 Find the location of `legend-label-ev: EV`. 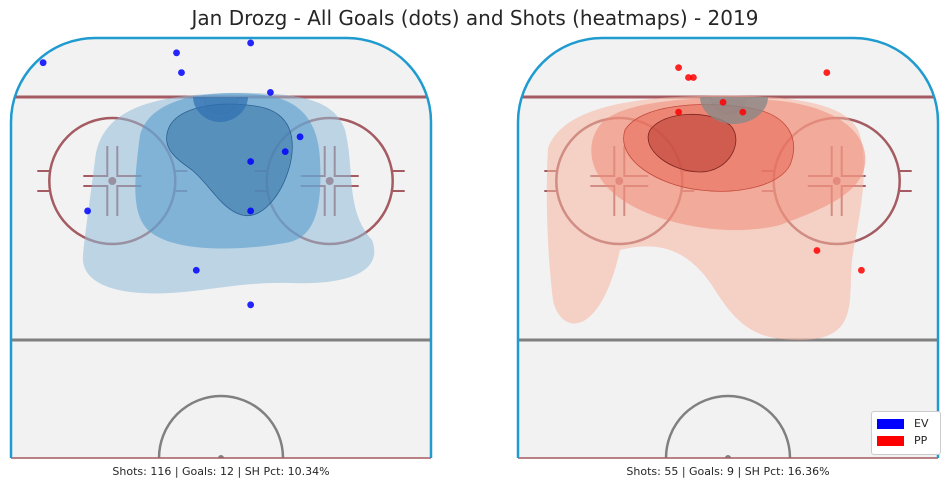

legend-label-ev: EV is located at coordinates (921, 423).